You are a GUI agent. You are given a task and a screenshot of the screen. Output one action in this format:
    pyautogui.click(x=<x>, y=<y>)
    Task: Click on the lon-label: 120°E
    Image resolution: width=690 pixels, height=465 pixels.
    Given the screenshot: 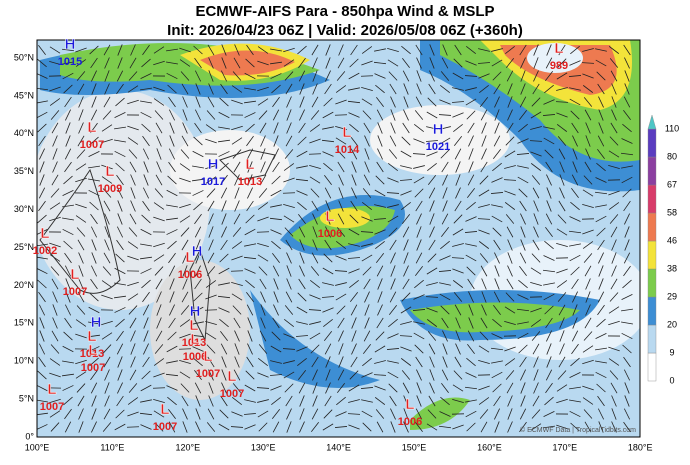 What is the action you would take?
    pyautogui.click(x=187, y=447)
    